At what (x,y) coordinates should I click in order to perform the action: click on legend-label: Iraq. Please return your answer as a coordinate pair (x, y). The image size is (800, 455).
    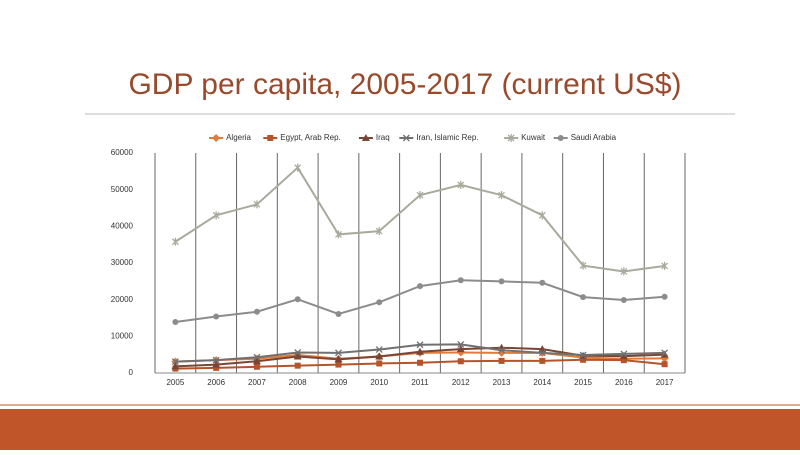
    Looking at the image, I should click on (383, 137).